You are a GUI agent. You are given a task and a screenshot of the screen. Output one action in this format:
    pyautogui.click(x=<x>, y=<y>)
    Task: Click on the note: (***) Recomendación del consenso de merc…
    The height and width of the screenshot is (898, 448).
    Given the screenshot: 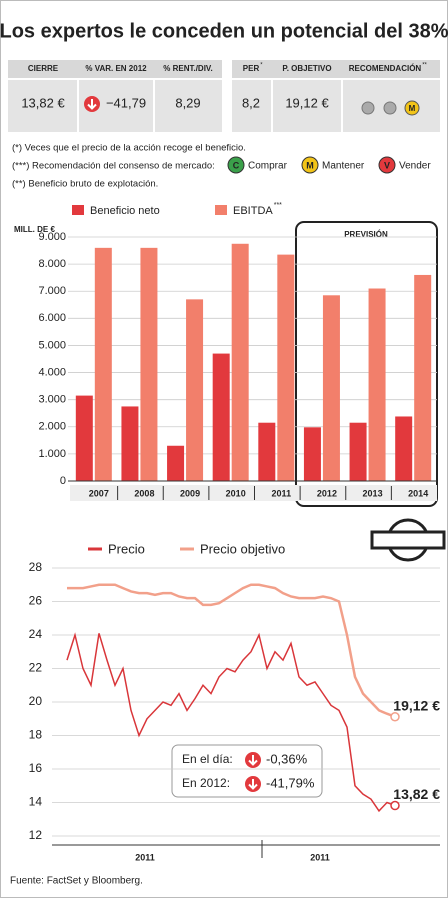 What is the action you would take?
    pyautogui.click(x=113, y=166)
    